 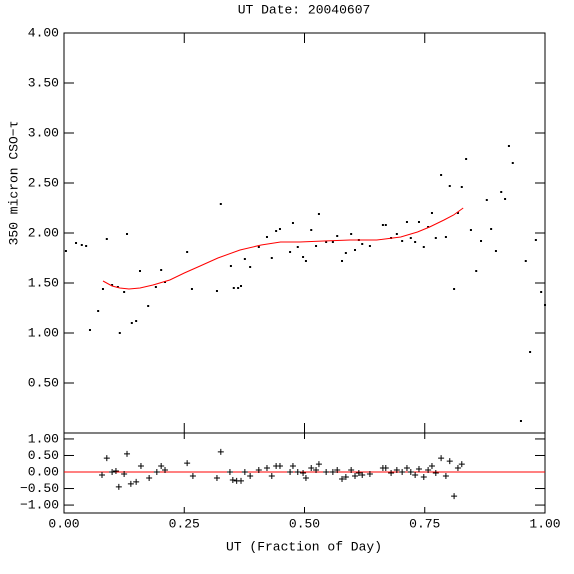 I want to click on chart-title: UT Date: 20040607, so click(x=304, y=9).